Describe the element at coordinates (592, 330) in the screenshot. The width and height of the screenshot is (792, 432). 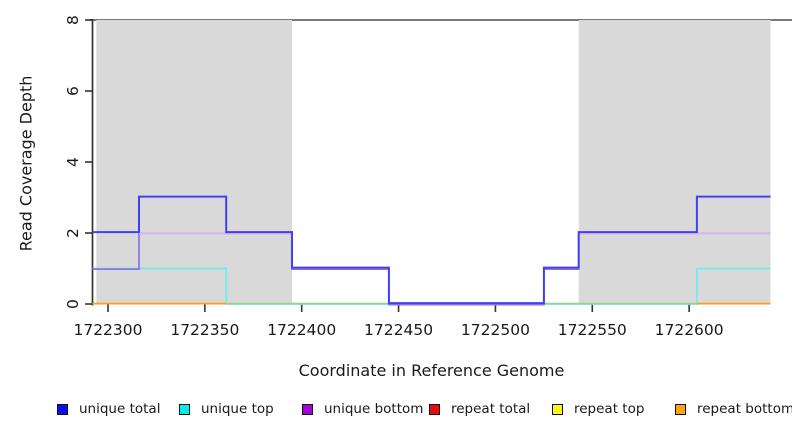
I see `x-tick-label: 1722550` at that location.